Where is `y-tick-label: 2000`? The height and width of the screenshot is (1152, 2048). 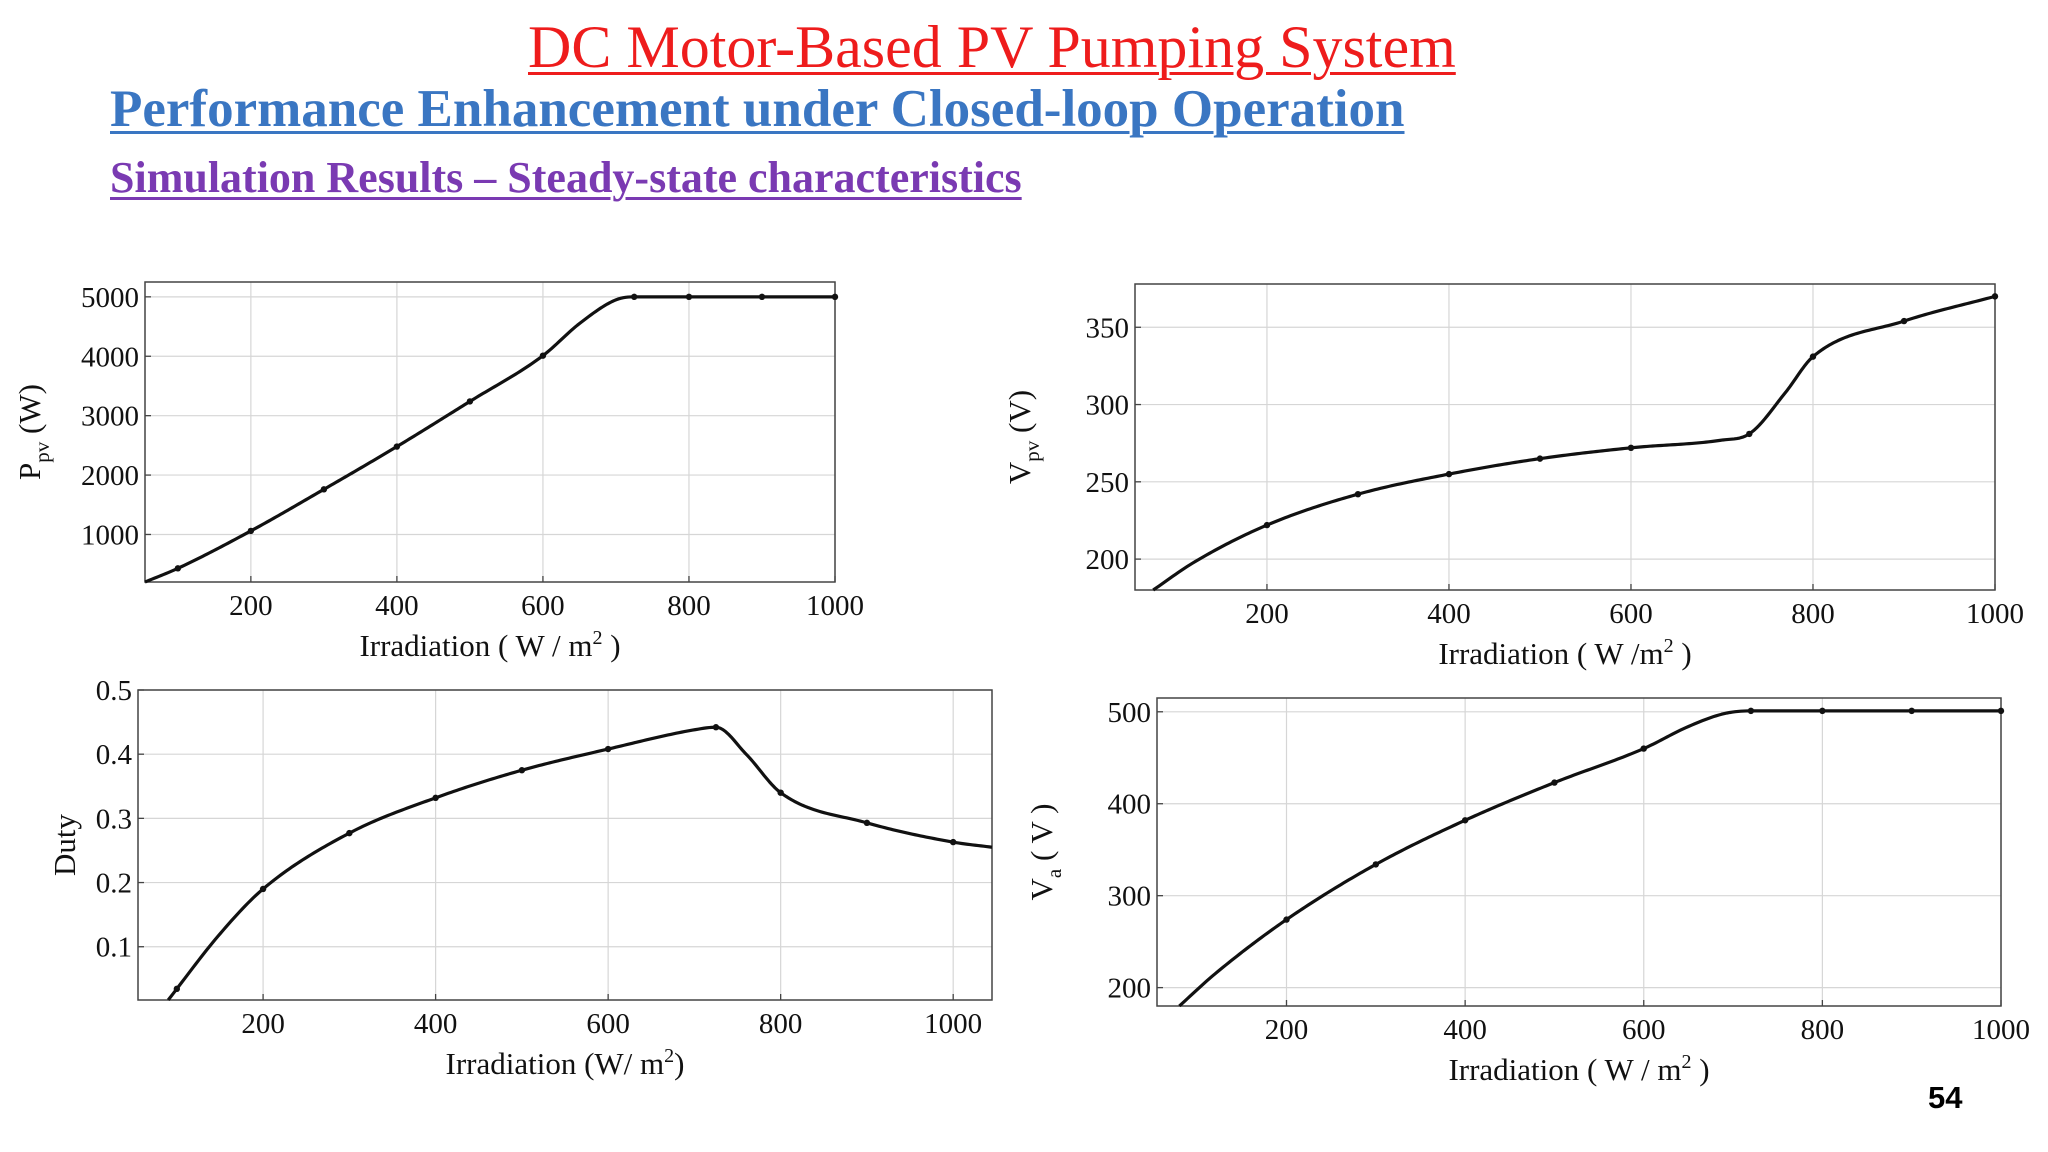 y-tick-label: 2000 is located at coordinates (110, 476).